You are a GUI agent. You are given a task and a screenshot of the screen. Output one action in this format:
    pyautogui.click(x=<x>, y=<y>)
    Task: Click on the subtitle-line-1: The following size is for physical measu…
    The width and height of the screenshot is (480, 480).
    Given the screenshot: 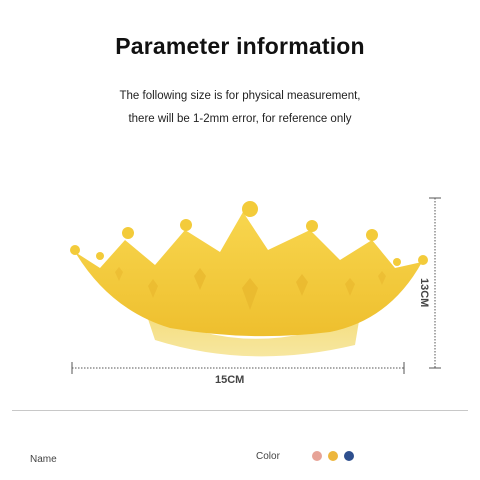 What is the action you would take?
    pyautogui.click(x=240, y=96)
    